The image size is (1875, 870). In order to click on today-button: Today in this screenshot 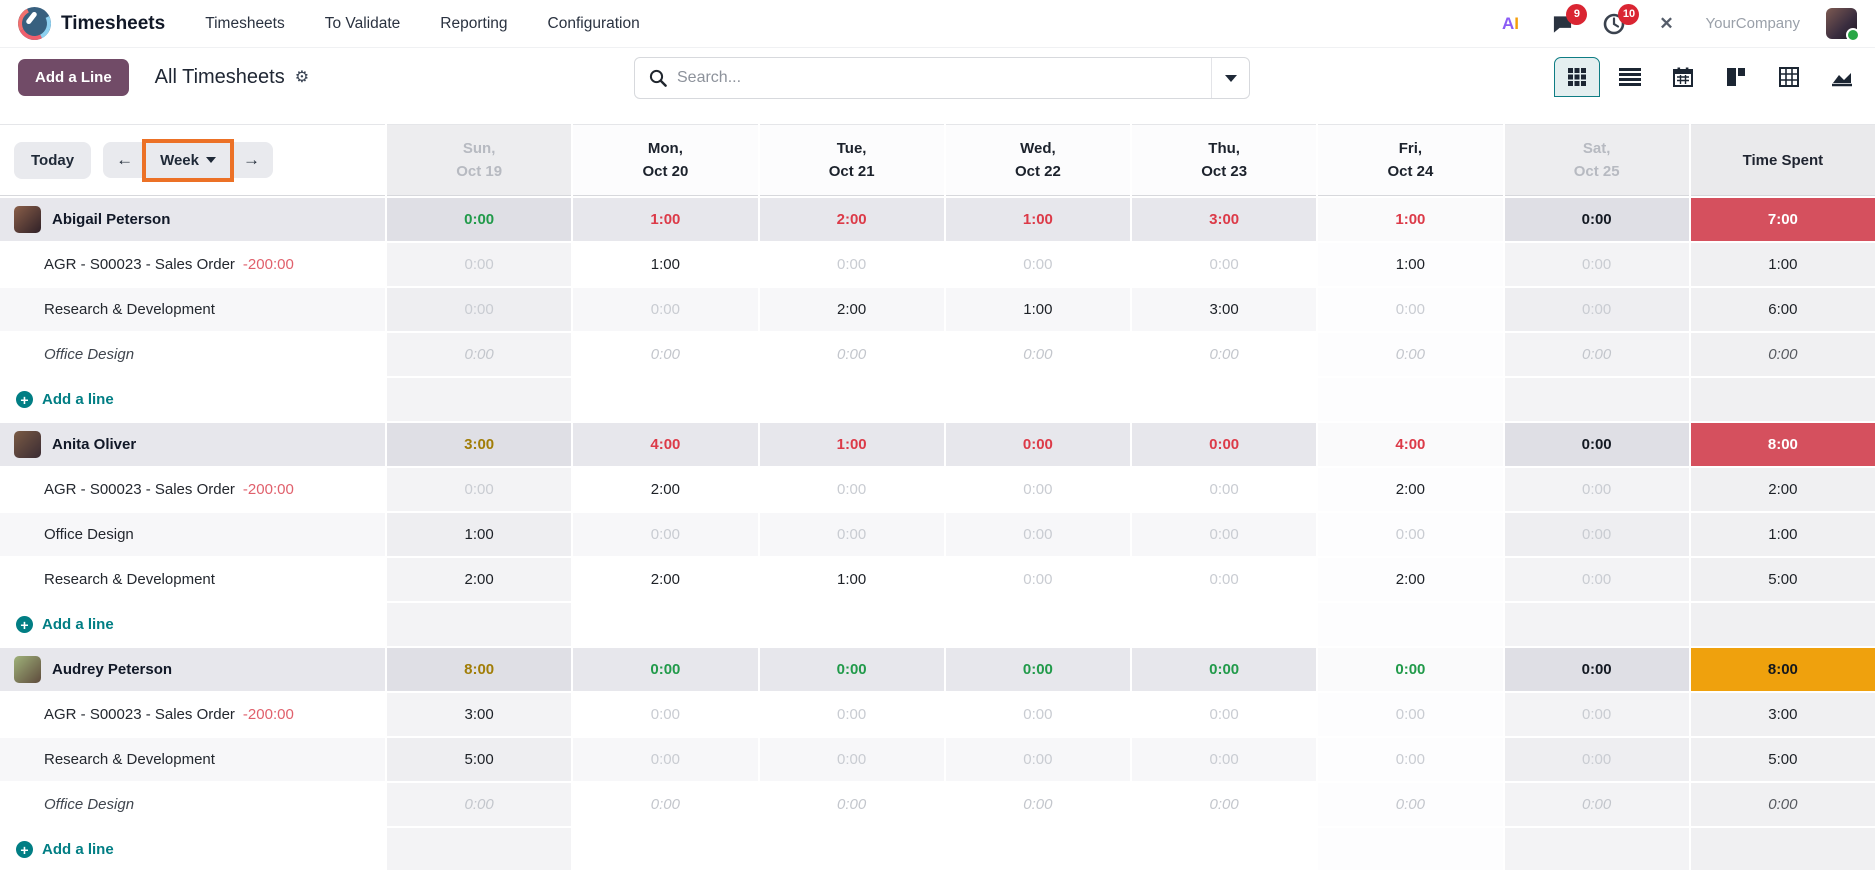, I will do `click(53, 160)`.